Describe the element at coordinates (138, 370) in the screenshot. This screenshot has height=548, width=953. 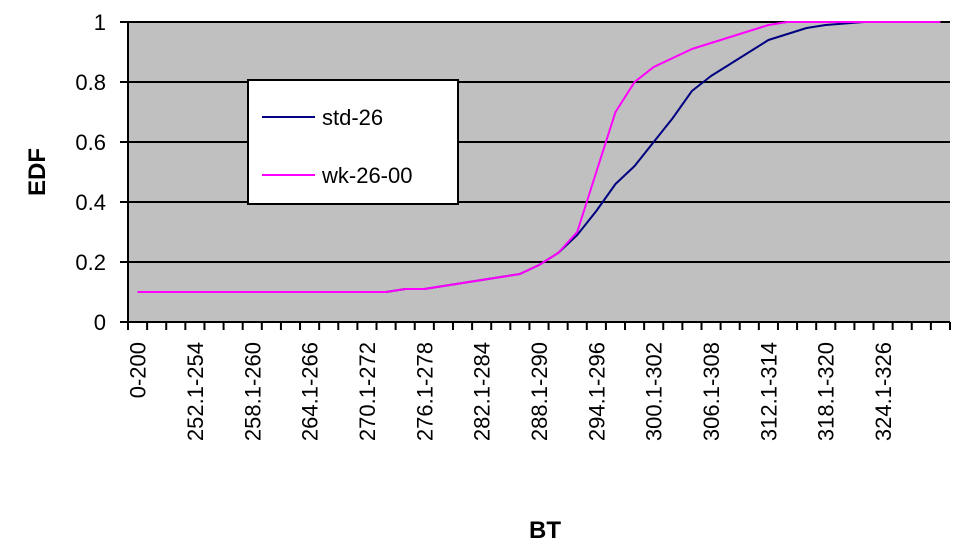
I see `x-tick-label: 0-200` at that location.